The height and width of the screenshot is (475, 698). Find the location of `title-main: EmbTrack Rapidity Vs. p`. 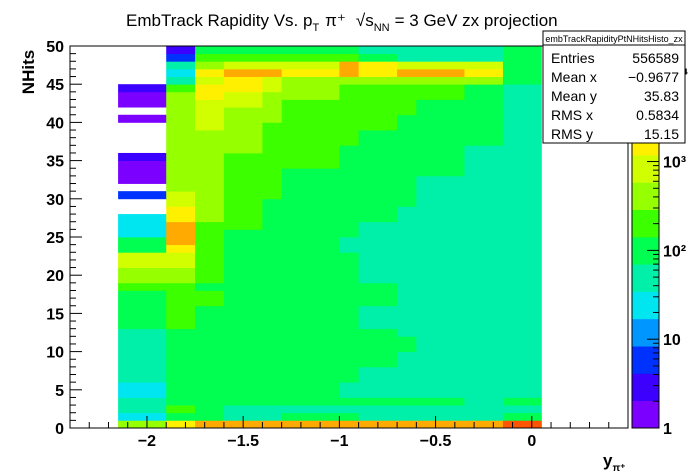

title-main: EmbTrack Rapidity Vs. p is located at coordinates (219, 20).